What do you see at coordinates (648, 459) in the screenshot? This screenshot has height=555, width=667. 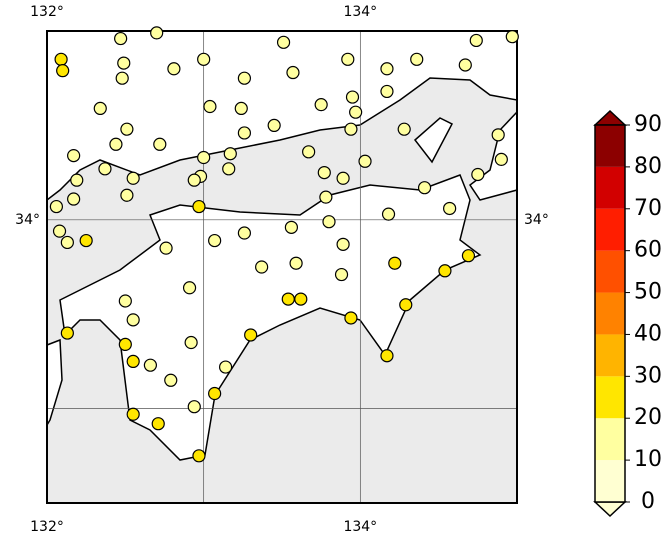 I see `colorbar-label: 10` at bounding box center [648, 459].